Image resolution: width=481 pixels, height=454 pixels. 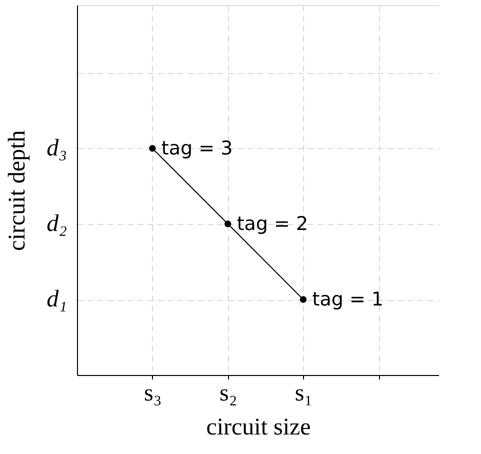 I want to click on text: d₂, so click(x=56, y=223).